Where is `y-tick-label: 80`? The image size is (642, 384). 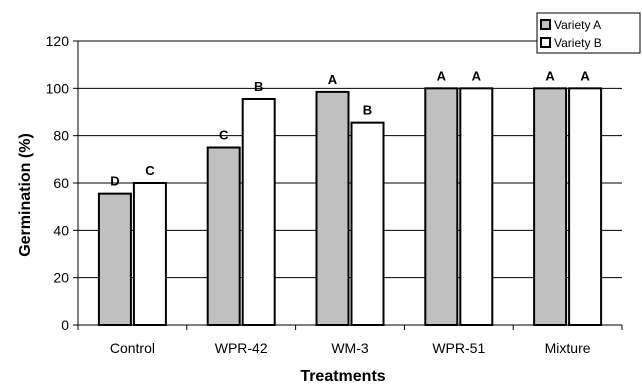
y-tick-label: 80 is located at coordinates (61, 136).